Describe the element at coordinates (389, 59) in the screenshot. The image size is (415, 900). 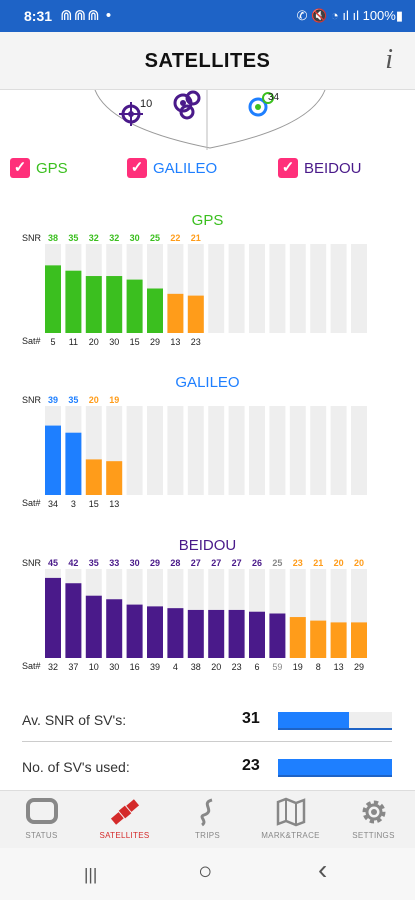
I see `info-icon: i` at that location.